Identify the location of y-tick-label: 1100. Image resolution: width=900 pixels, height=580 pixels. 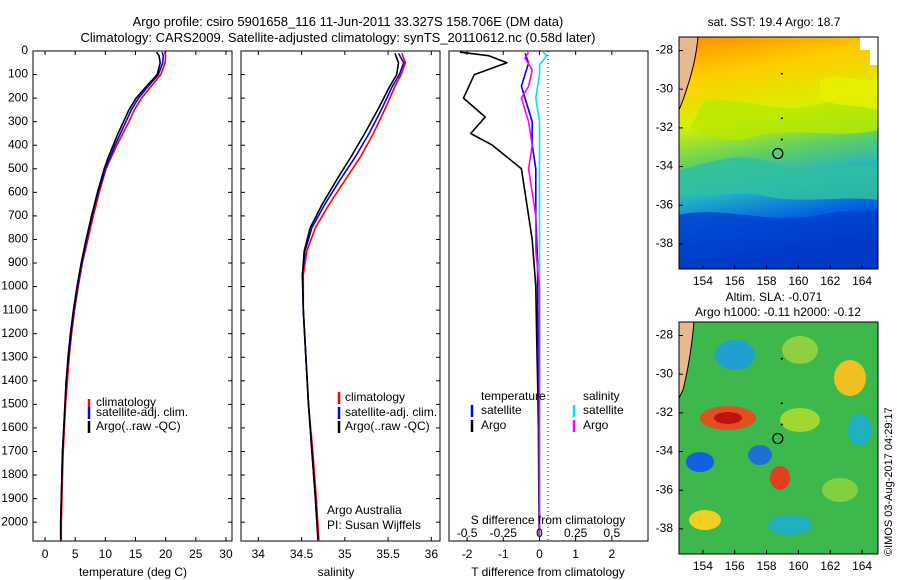
(15, 309).